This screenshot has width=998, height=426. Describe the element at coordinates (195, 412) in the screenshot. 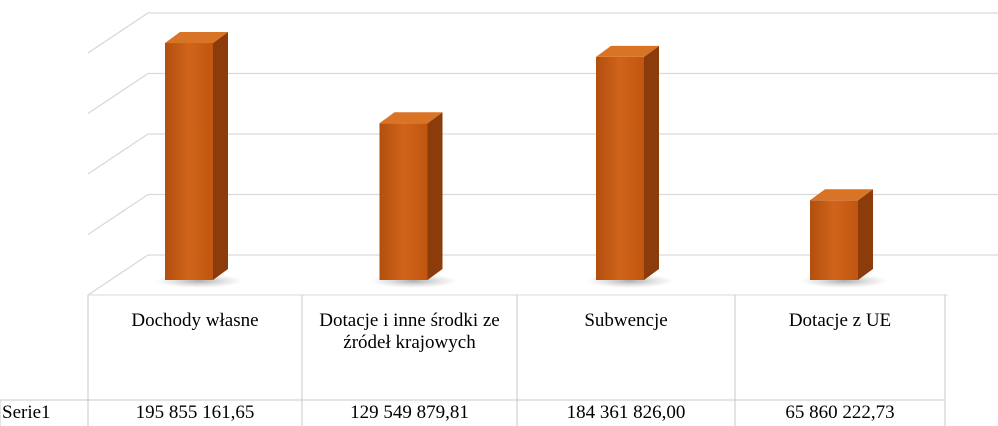

I see `value-label: 195 855 161,65` at that location.